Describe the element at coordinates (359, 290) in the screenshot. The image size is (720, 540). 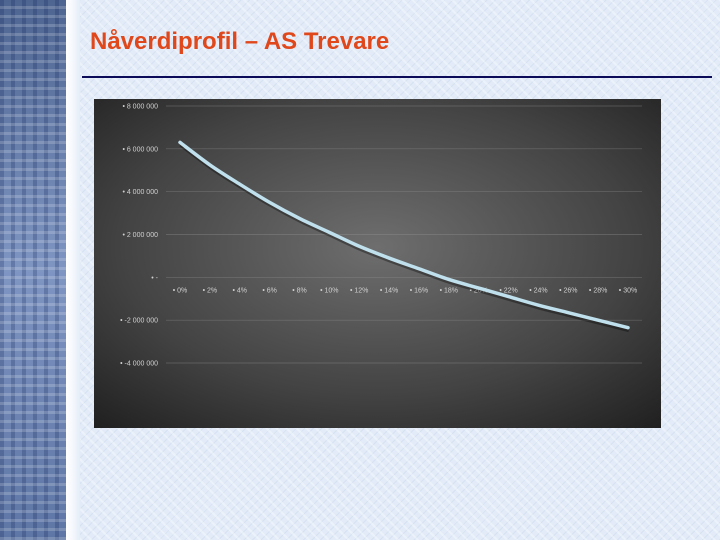
I see `x-tick-label: • 12%` at that location.